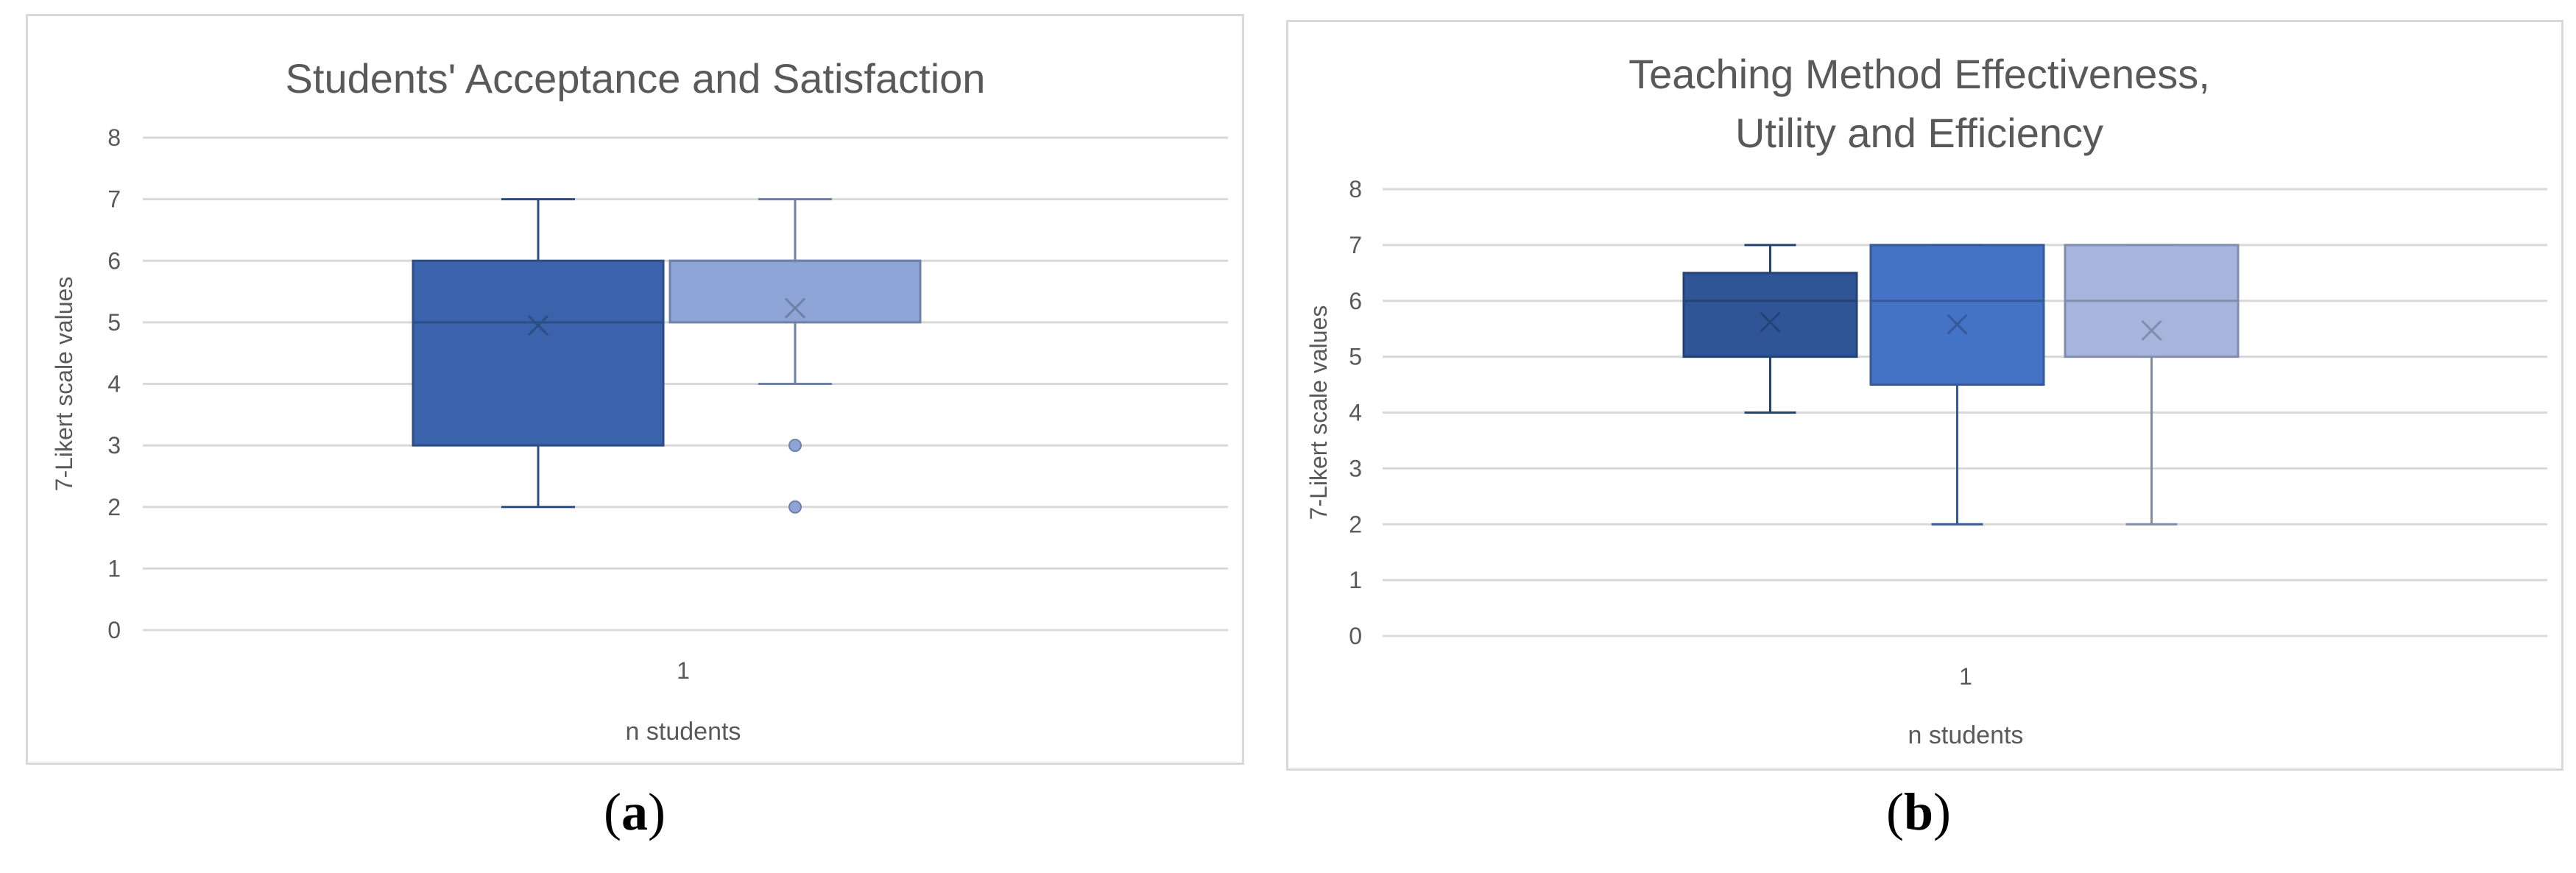 The image size is (2576, 873). Describe the element at coordinates (1919, 74) in the screenshot. I see `chart-title-line: Teaching Method Effectiveness,` at that location.